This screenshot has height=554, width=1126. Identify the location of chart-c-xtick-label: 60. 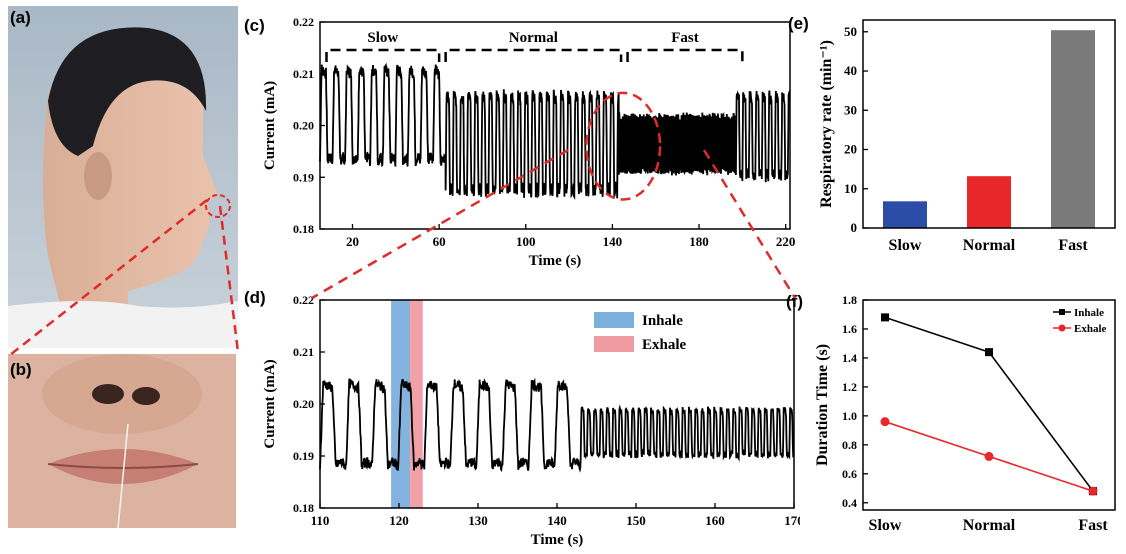
(439, 241).